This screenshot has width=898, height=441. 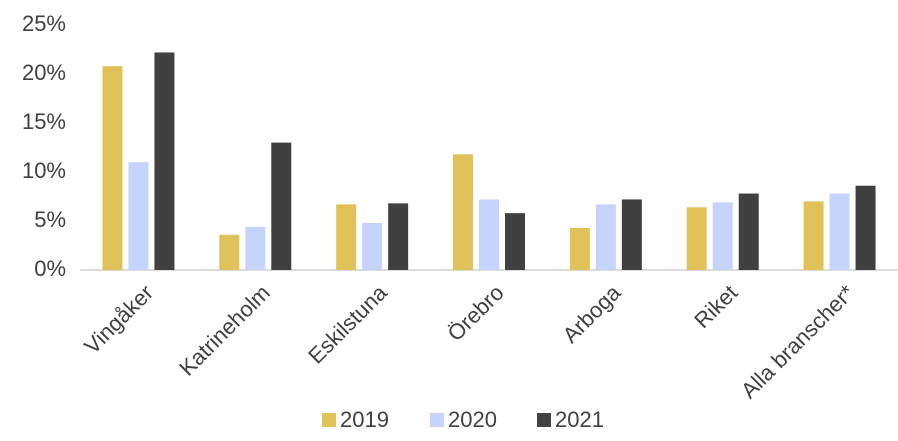 What do you see at coordinates (476, 313) in the screenshot?
I see `x-tick-label: Örebro` at bounding box center [476, 313].